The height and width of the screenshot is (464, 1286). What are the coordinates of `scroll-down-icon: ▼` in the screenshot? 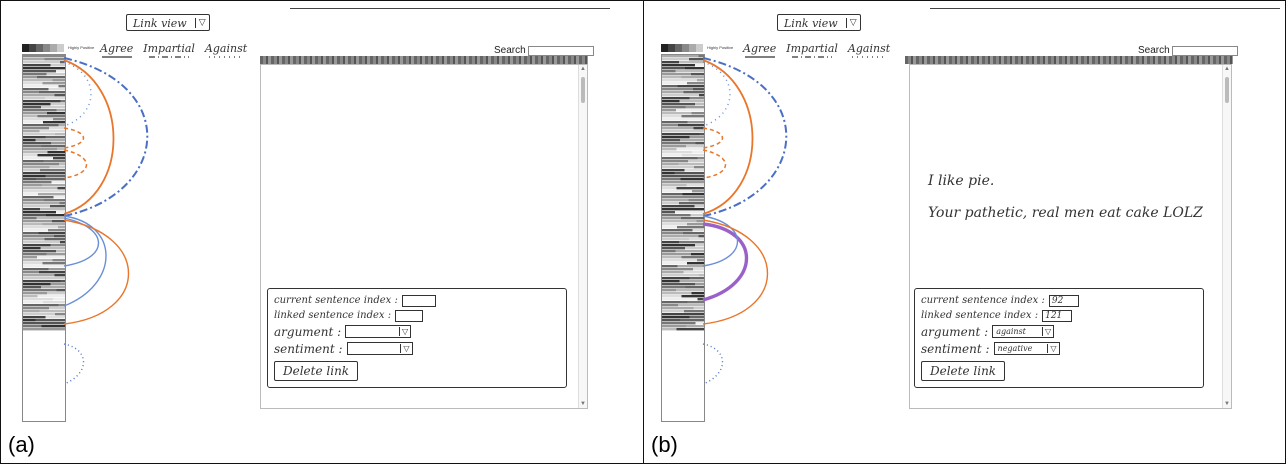 It's located at (583, 404).